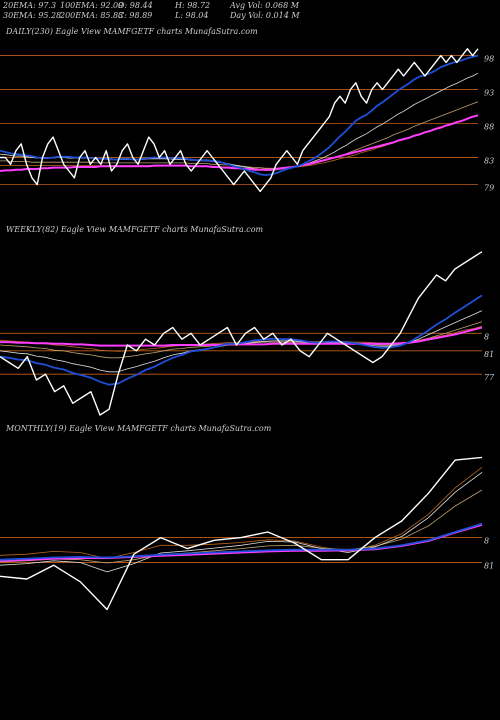 This screenshot has height=720, width=500. What do you see at coordinates (489, 160) in the screenshot?
I see `price-level-label: 83` at bounding box center [489, 160].